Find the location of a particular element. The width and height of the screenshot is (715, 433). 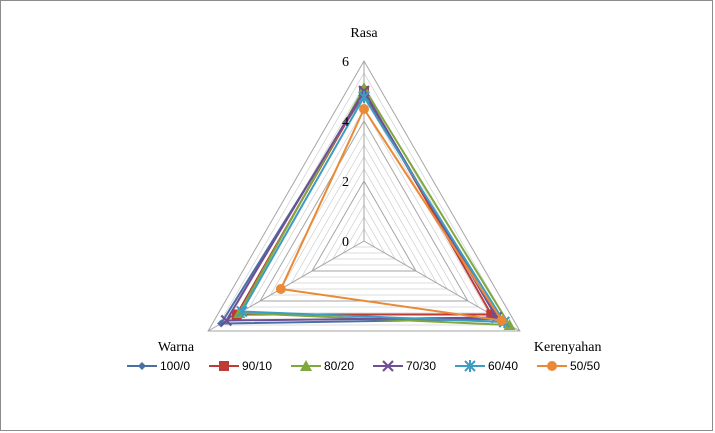

axis-label: Kerenyahan is located at coordinates (568, 347).